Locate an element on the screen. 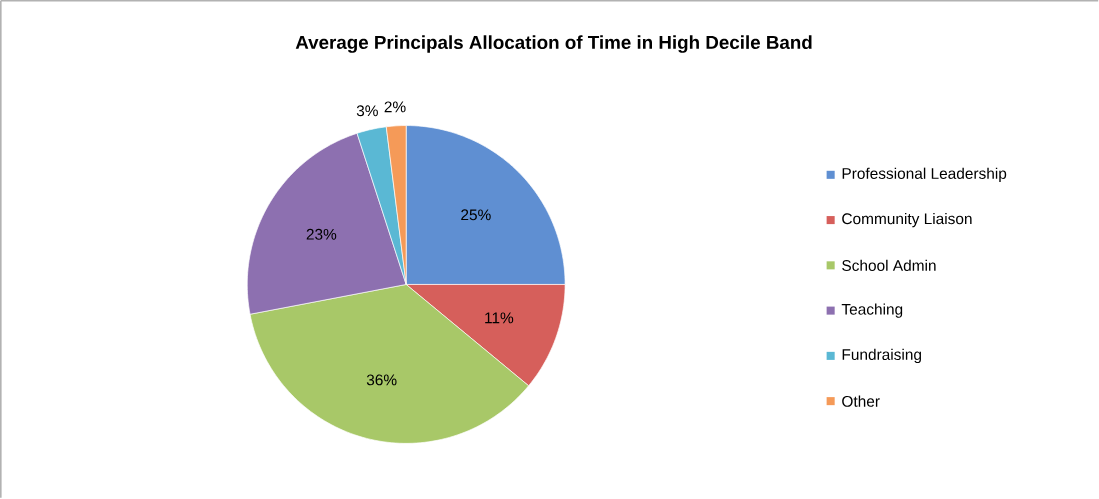  legend-label: School Admin is located at coordinates (889, 265).